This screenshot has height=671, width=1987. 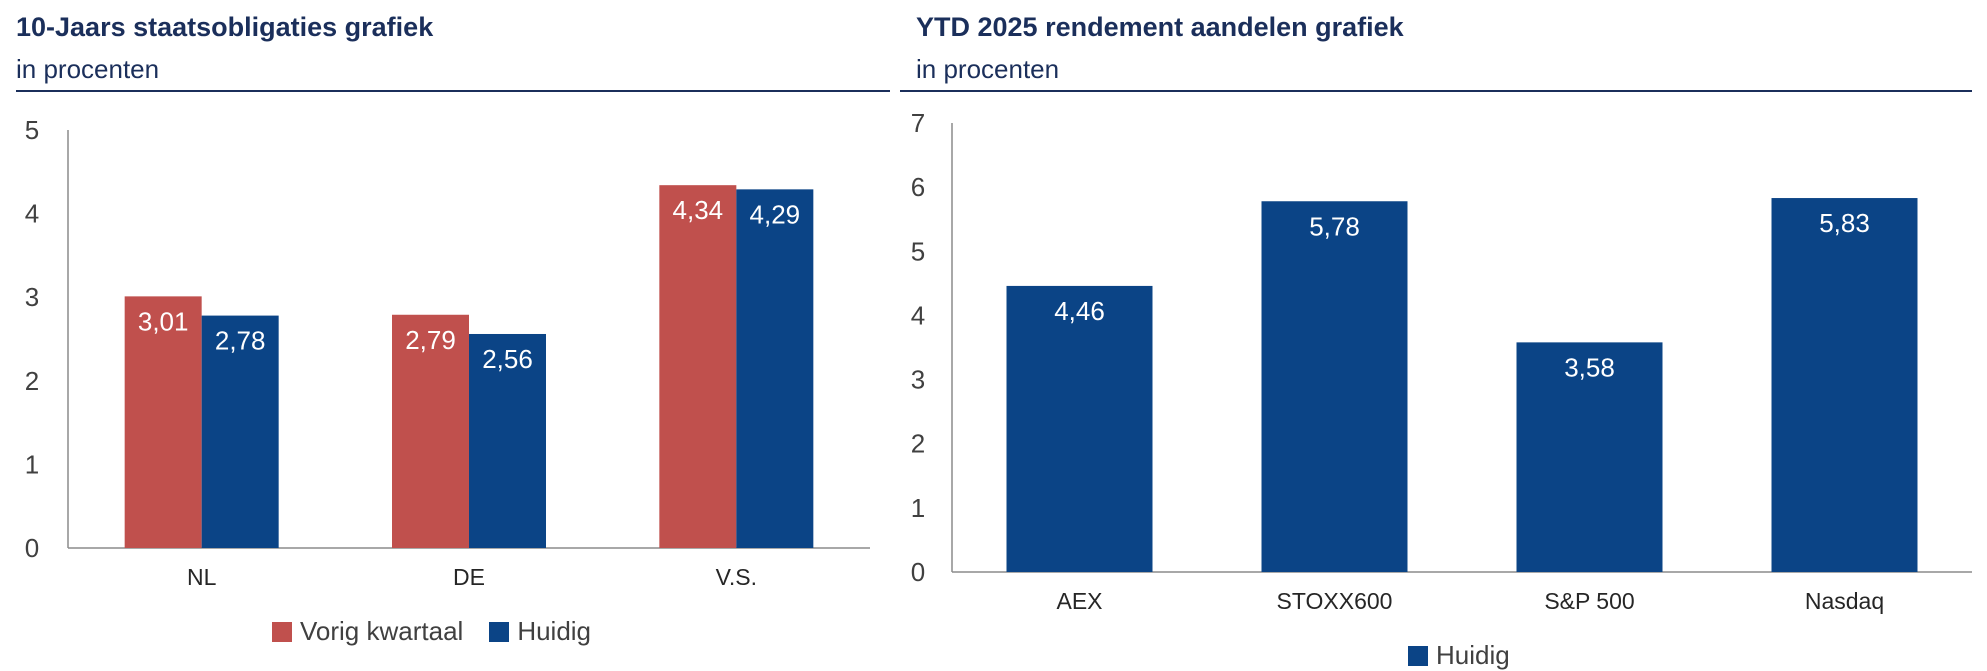 I want to click on chart-legend: Vorig kwartaal Huidig, so click(x=431, y=631).